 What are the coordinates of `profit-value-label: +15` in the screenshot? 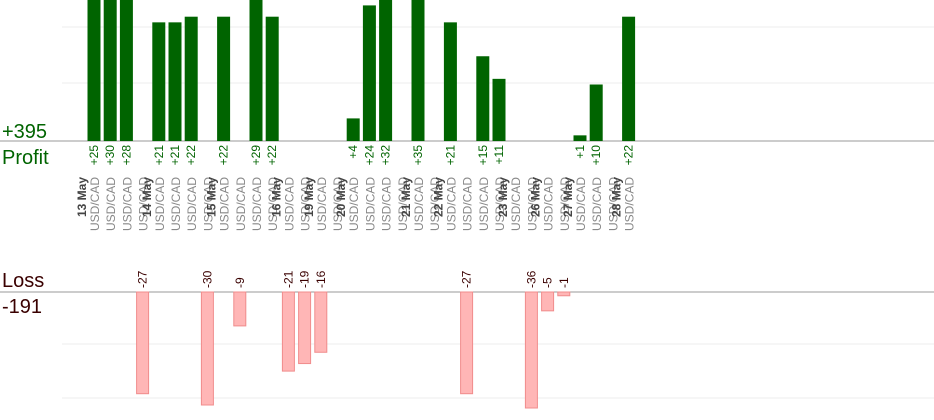 It's located at (483, 155).